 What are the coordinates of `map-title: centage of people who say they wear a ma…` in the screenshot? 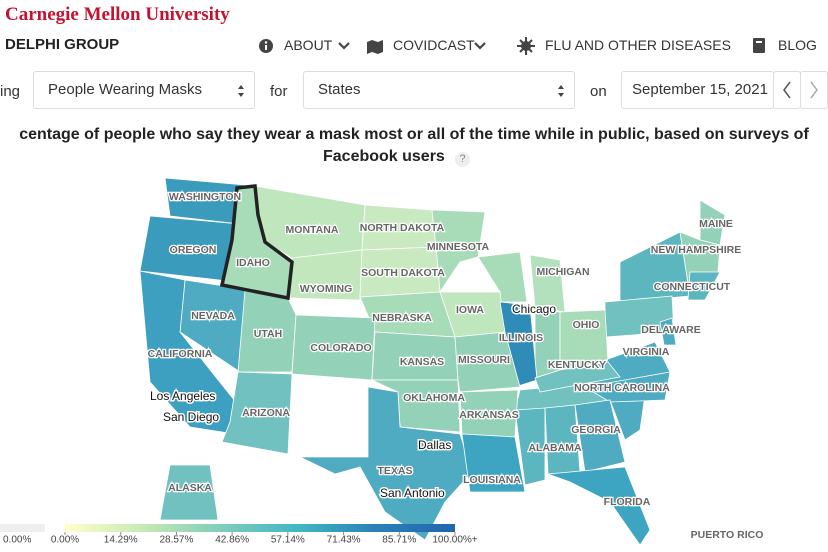 It's located at (414, 134).